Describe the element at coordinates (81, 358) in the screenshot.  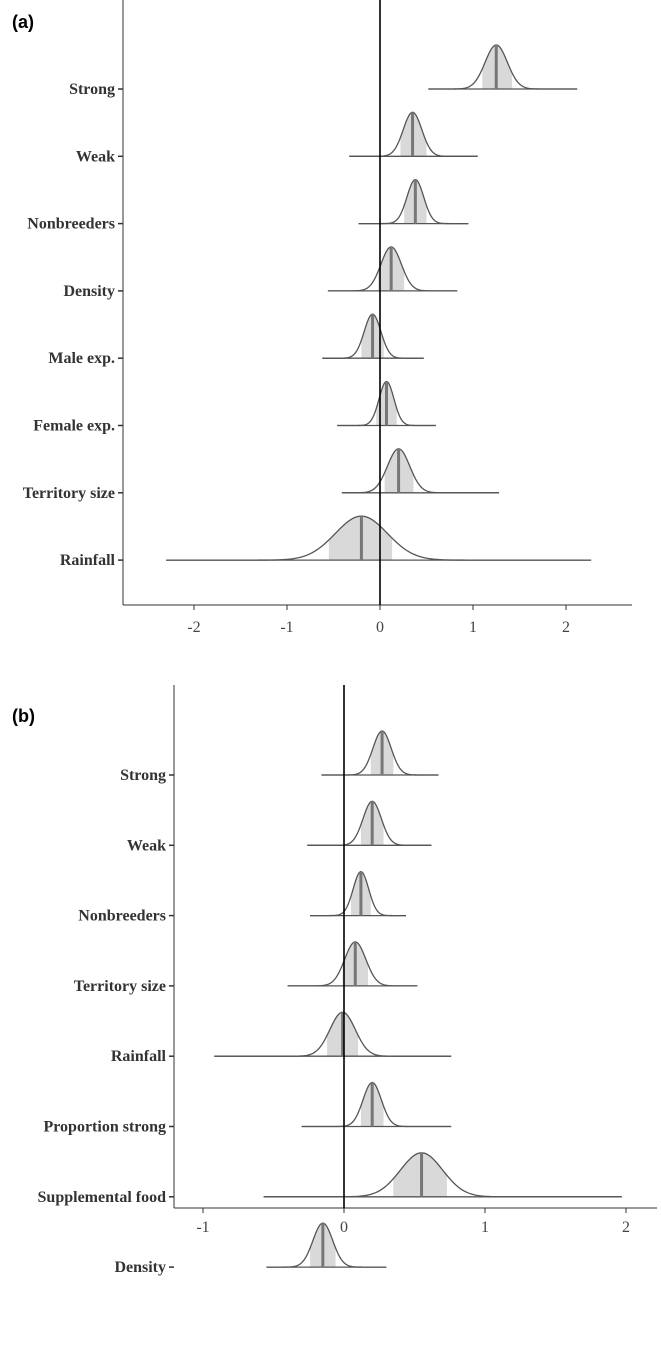
I see `y-tick-label: Male exp.` at that location.